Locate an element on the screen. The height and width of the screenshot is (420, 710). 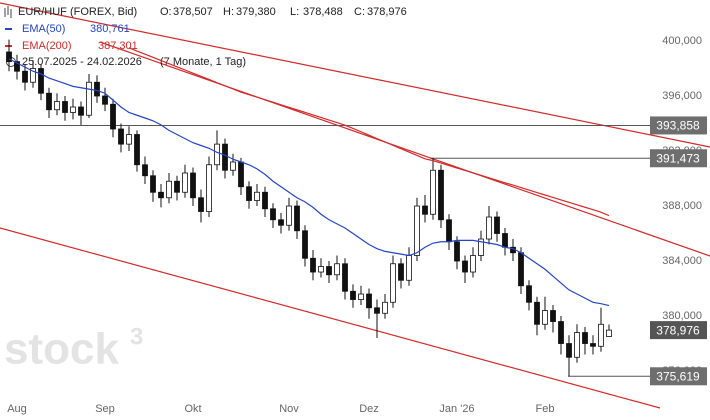
x-tick-label: Aug is located at coordinates (17, 409).